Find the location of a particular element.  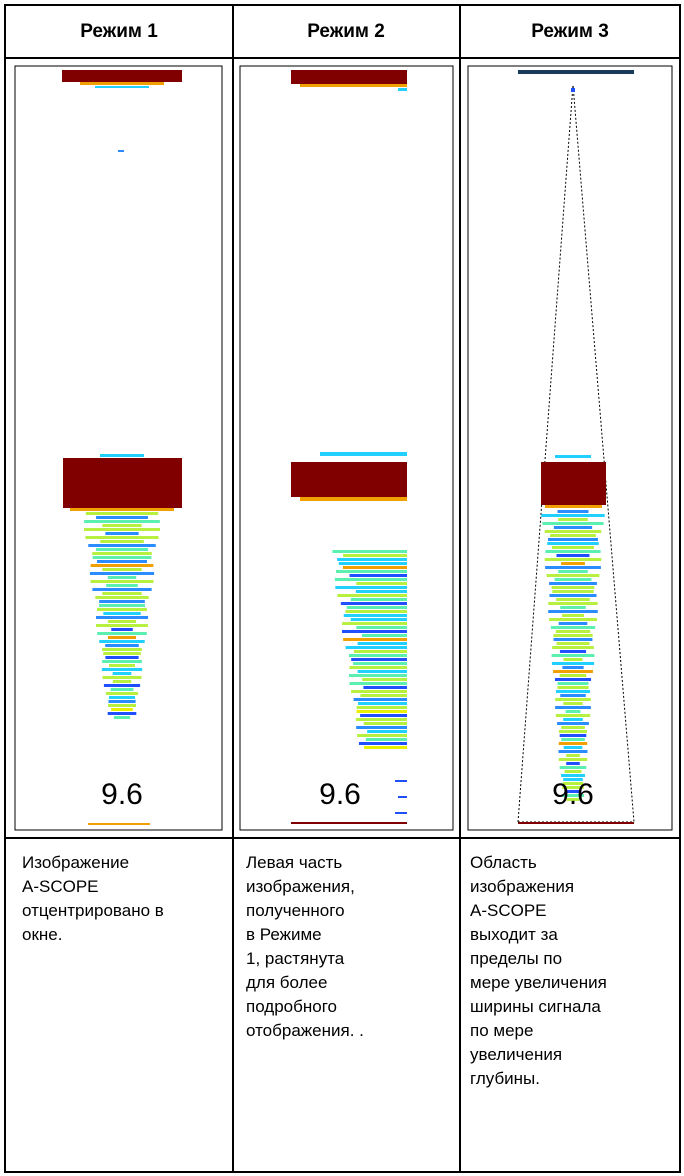

description-line: по мере is located at coordinates (501, 1030).